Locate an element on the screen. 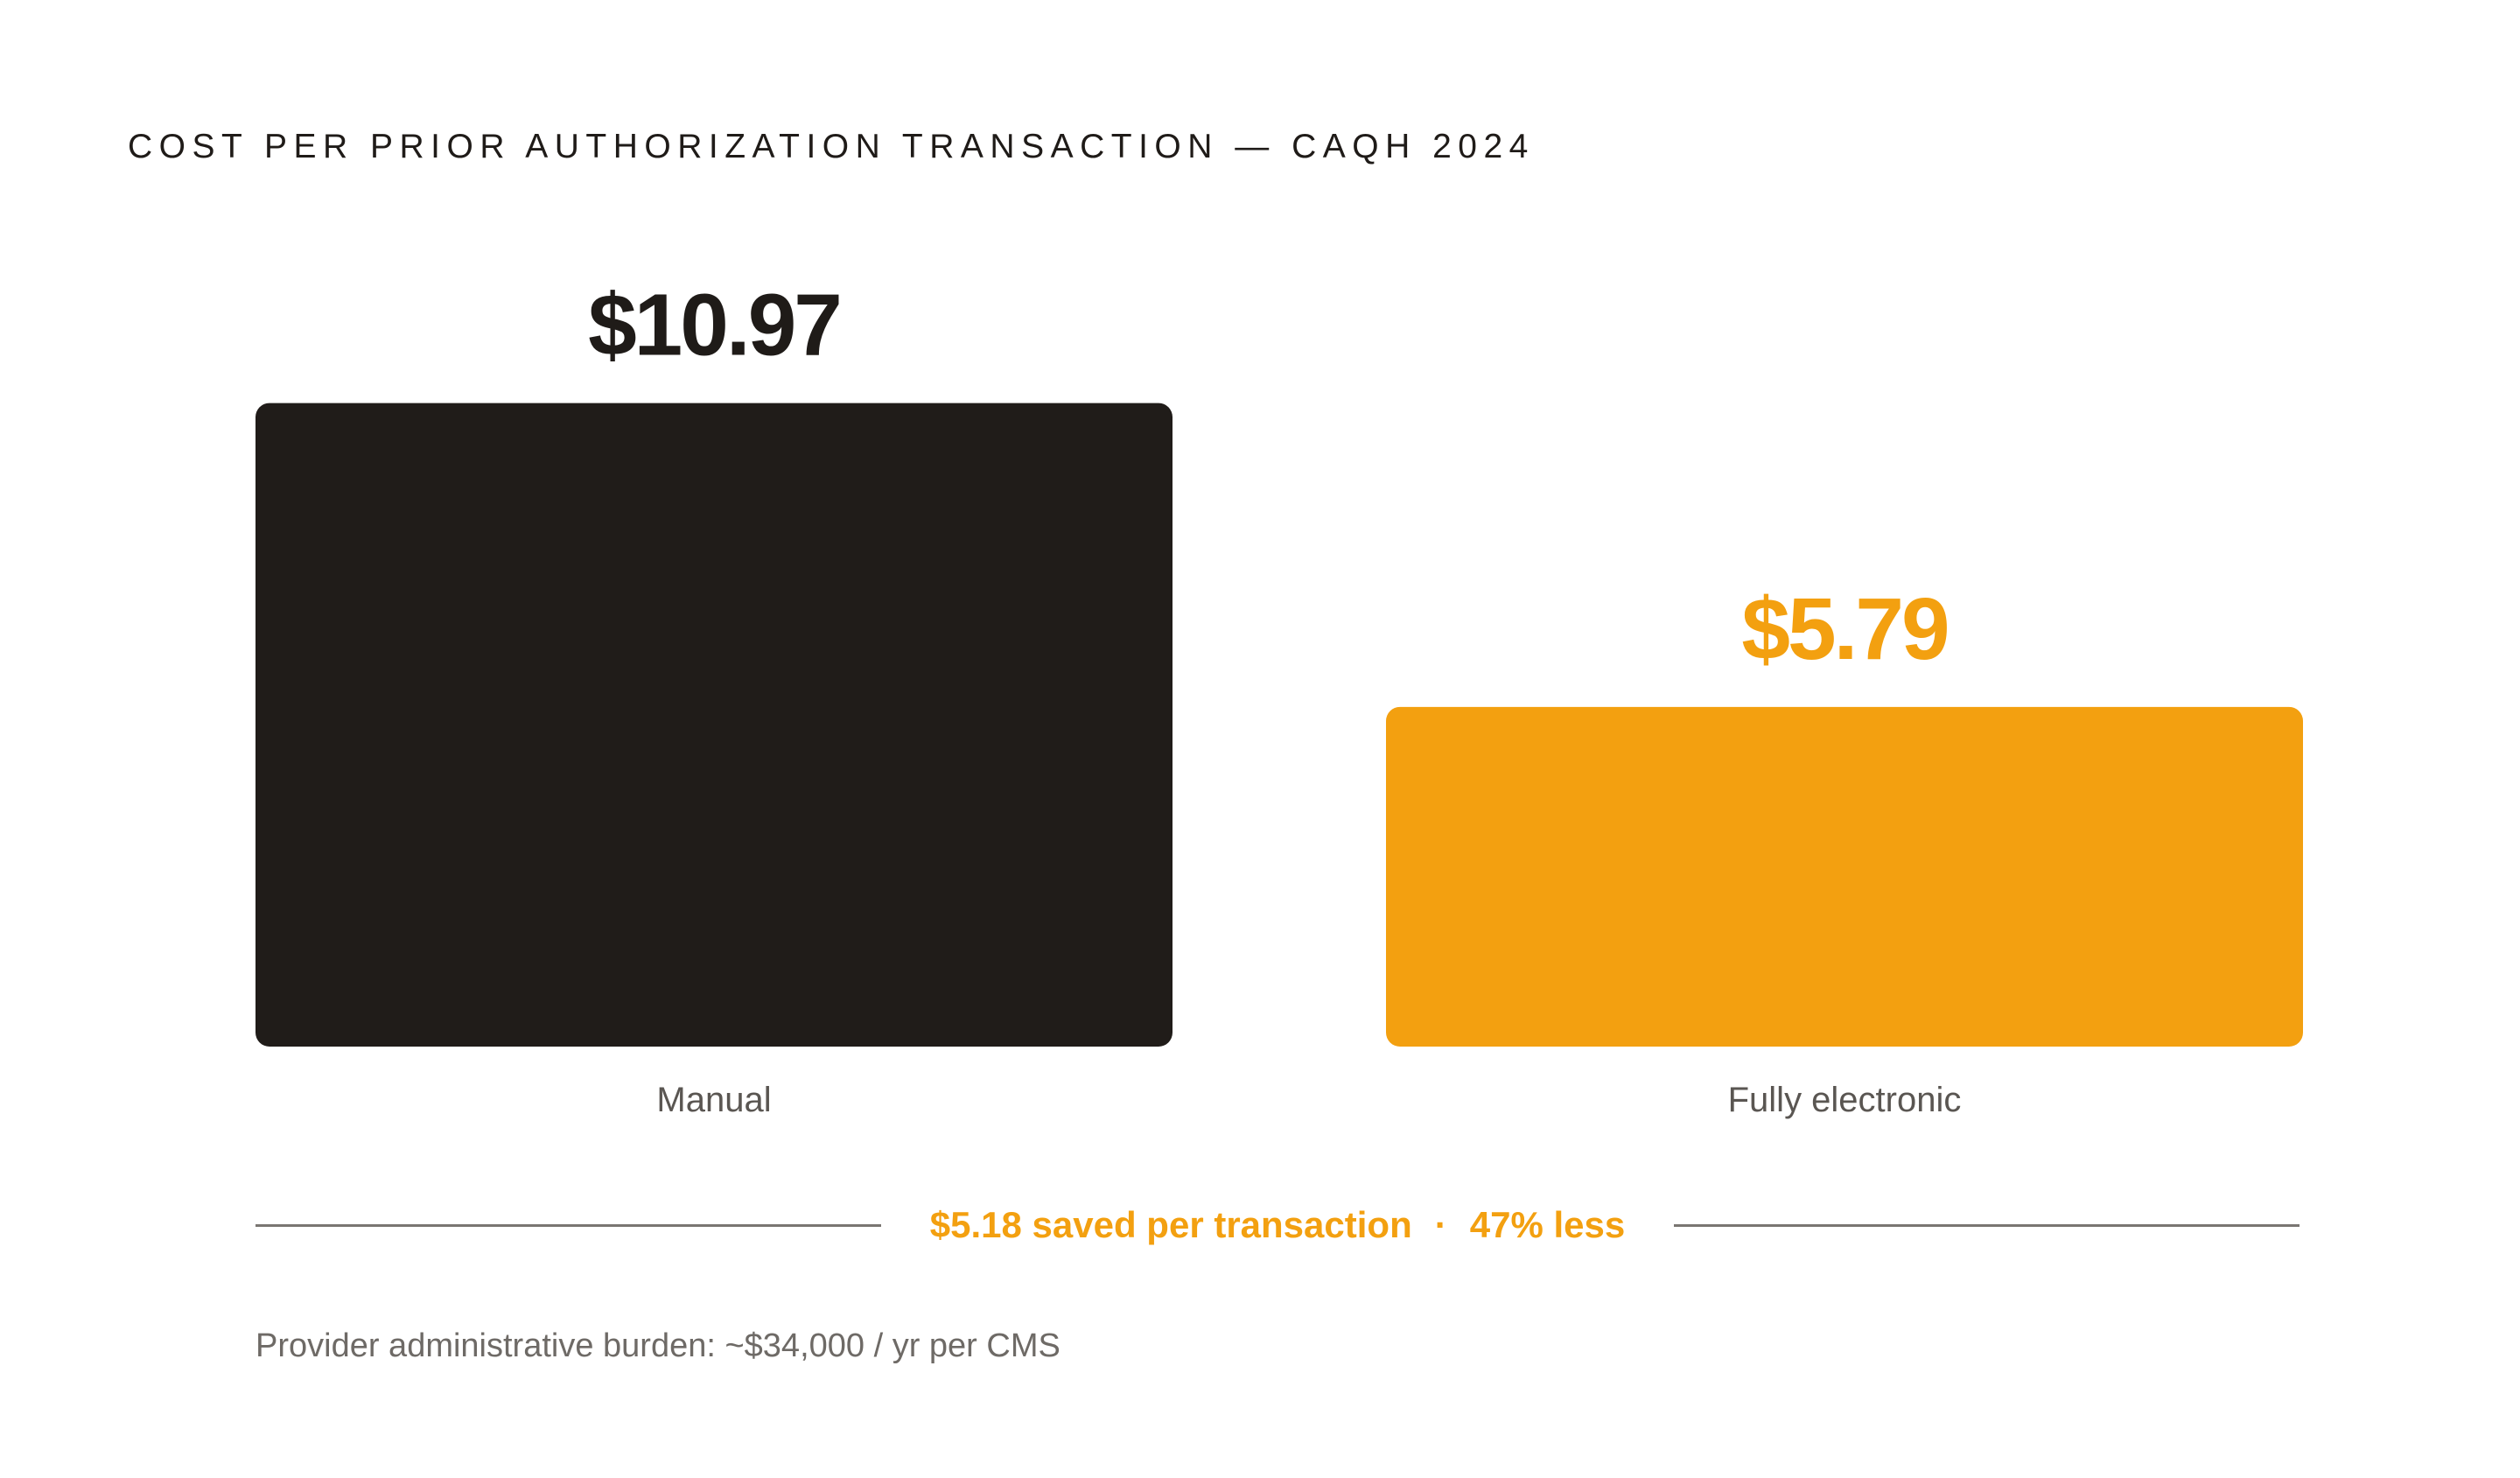 Image resolution: width=2520 pixels, height=1478 pixels. savings-right-rule is located at coordinates (1987, 1225).